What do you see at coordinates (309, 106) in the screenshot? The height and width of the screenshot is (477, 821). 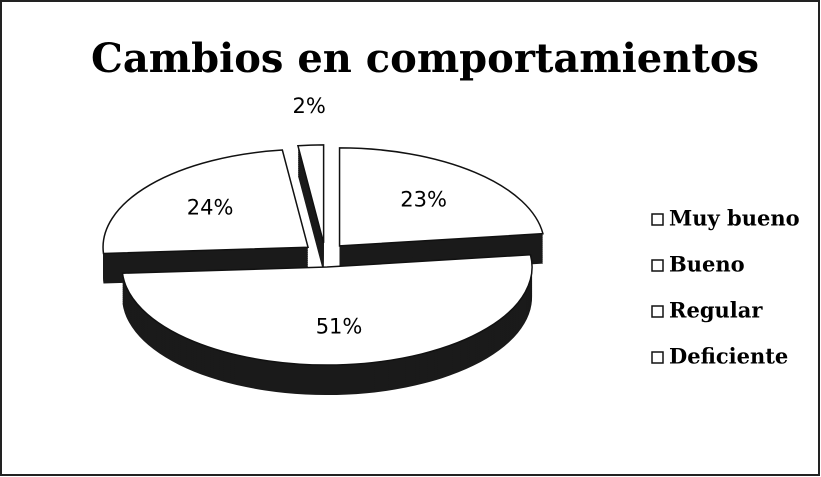 I see `data-label: 2%` at bounding box center [309, 106].